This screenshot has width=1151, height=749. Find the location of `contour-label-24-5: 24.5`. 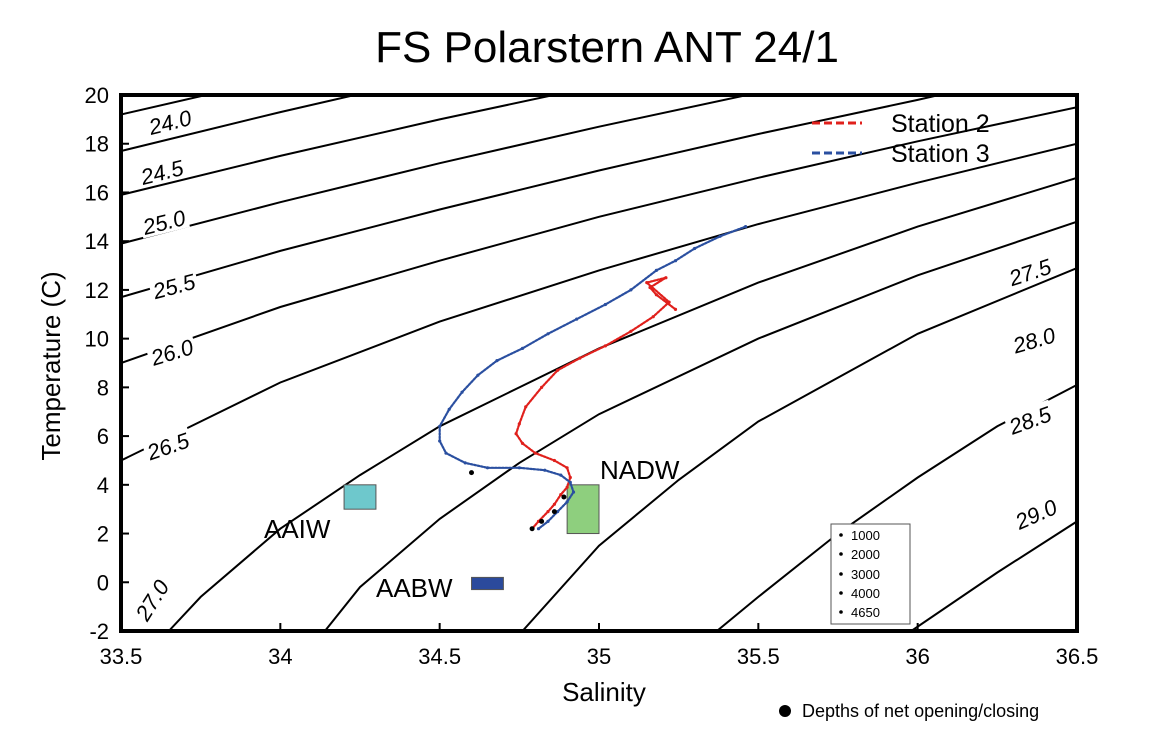

contour-label-24-5: 24.5 is located at coordinates (161, 172).